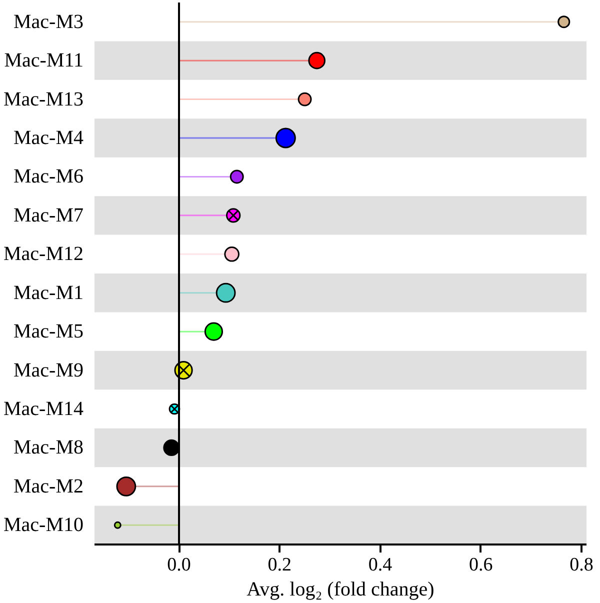  I want to click on y-tick-label: Mac-M8, so click(49, 447).